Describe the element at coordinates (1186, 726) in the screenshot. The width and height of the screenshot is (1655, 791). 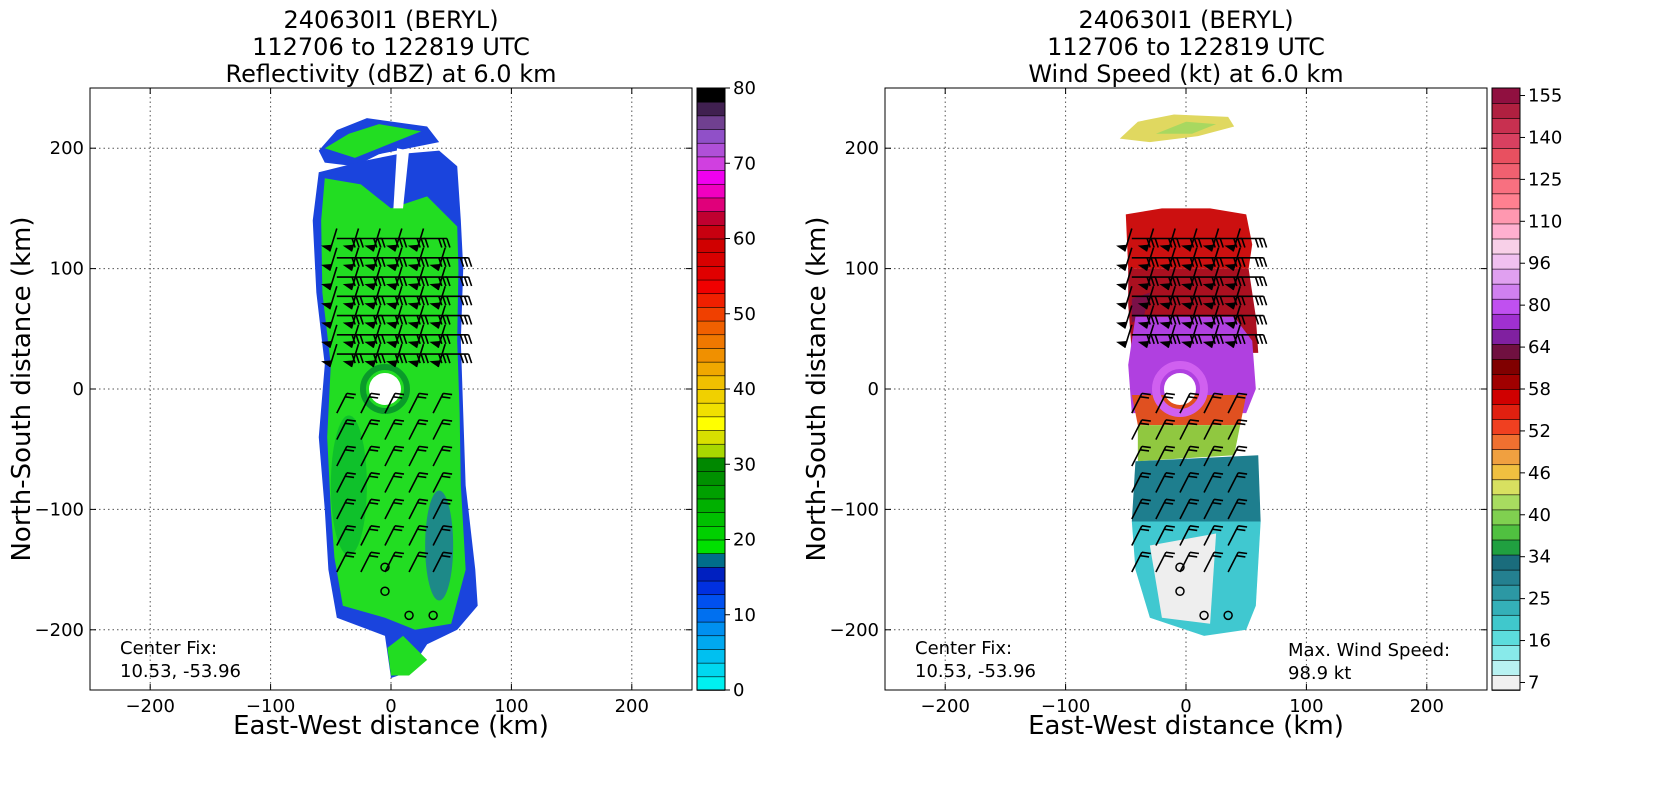
I see `x-axis-label: East-West distance (km)` at that location.